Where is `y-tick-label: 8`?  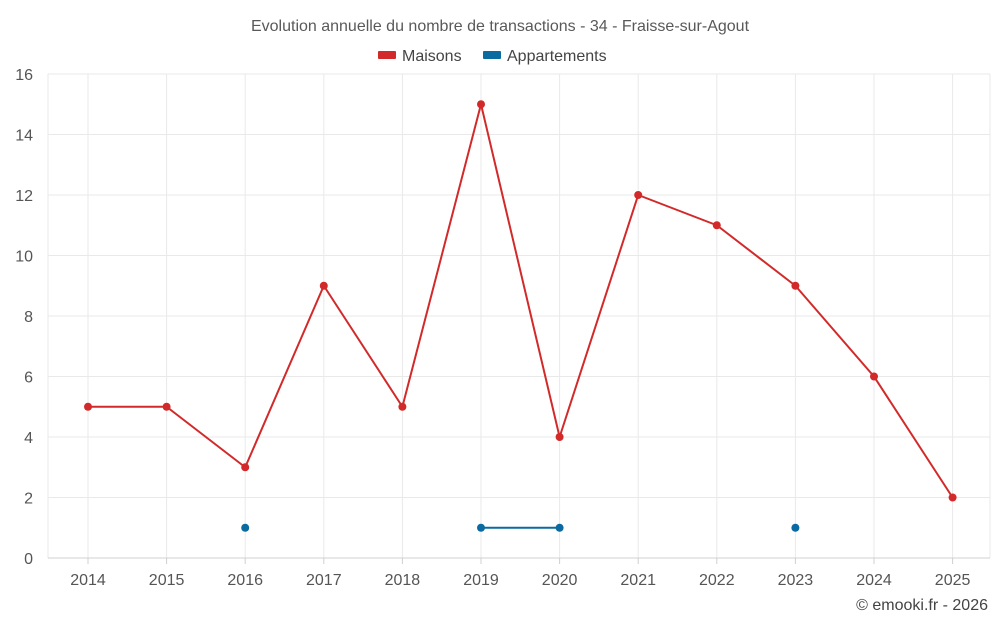
y-tick-label: 8 is located at coordinates (28, 317).